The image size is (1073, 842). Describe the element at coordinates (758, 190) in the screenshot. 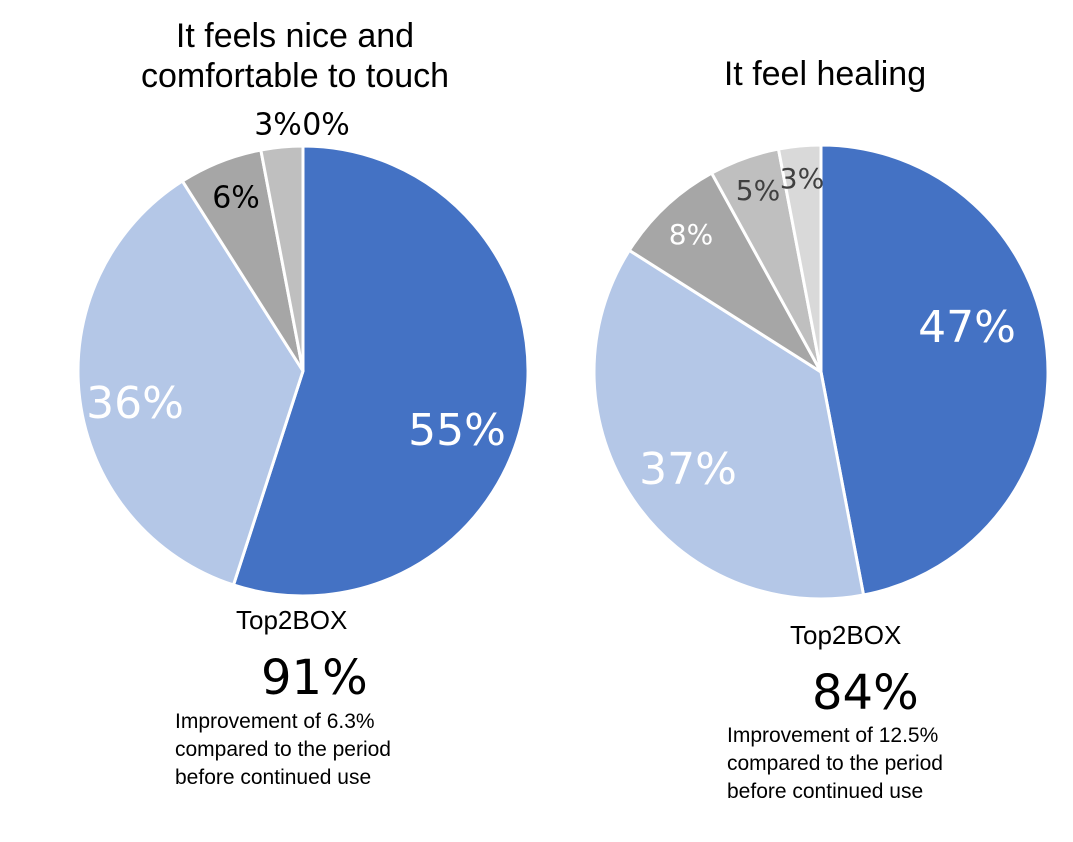

I see `pie-slice-label: 5%` at that location.